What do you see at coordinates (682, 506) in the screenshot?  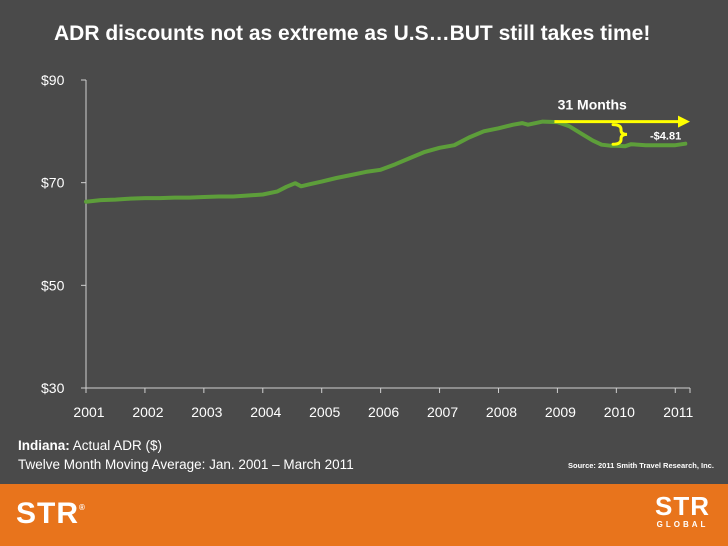 I see `str-global-logo-text: STR` at bounding box center [682, 506].